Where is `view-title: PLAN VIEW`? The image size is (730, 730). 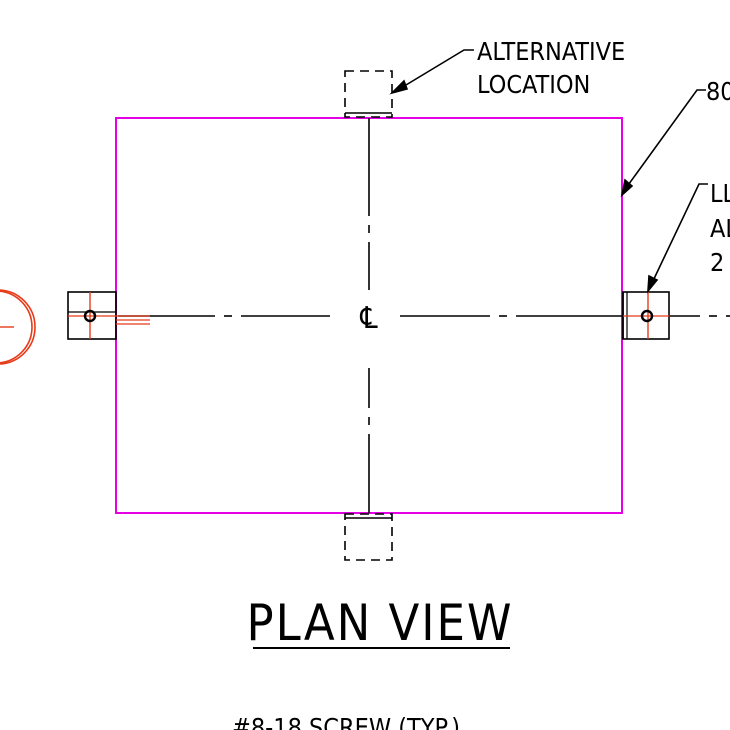
view-title: PLAN VIEW is located at coordinates (380, 623).